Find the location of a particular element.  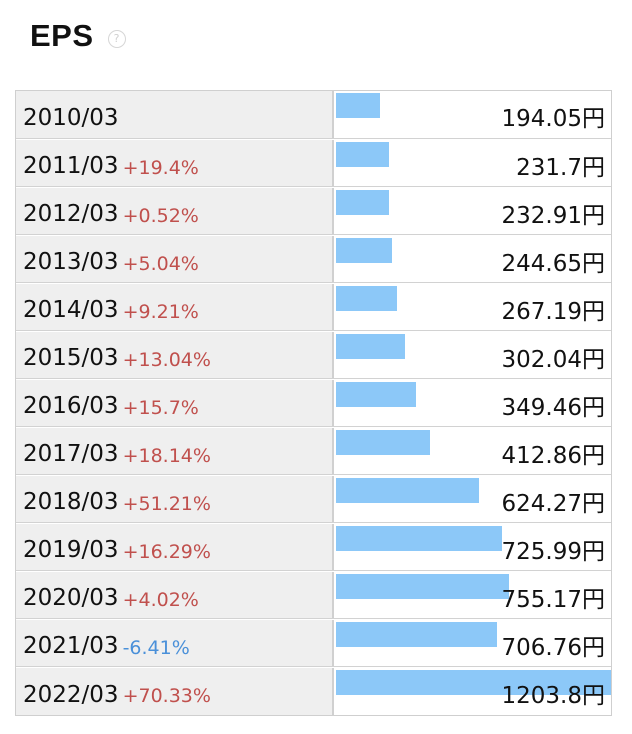

eps-value: 412.86円 is located at coordinates (553, 456).